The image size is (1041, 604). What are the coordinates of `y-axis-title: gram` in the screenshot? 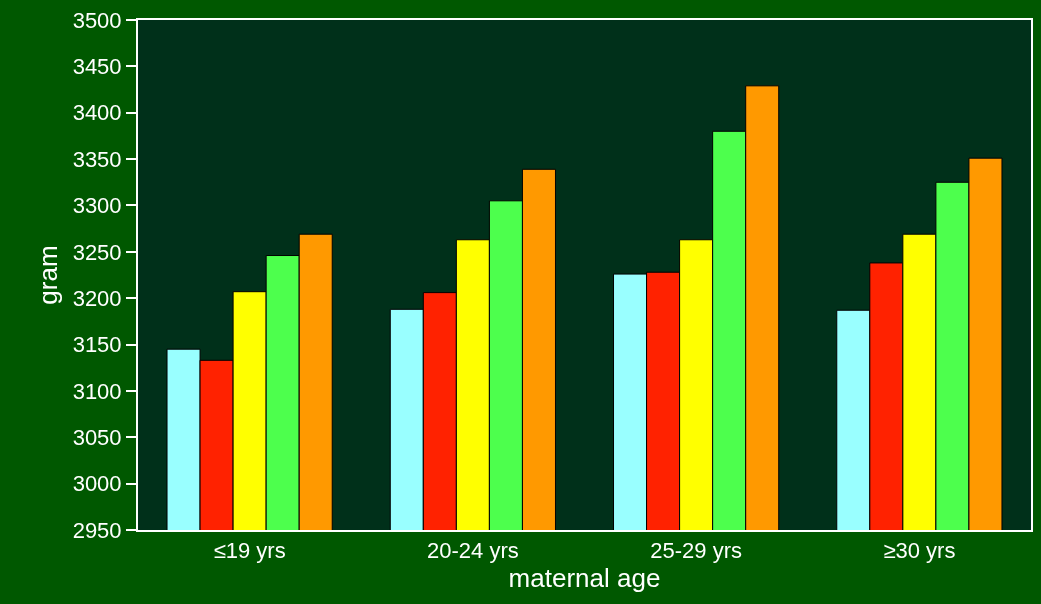 It's located at (47, 275).